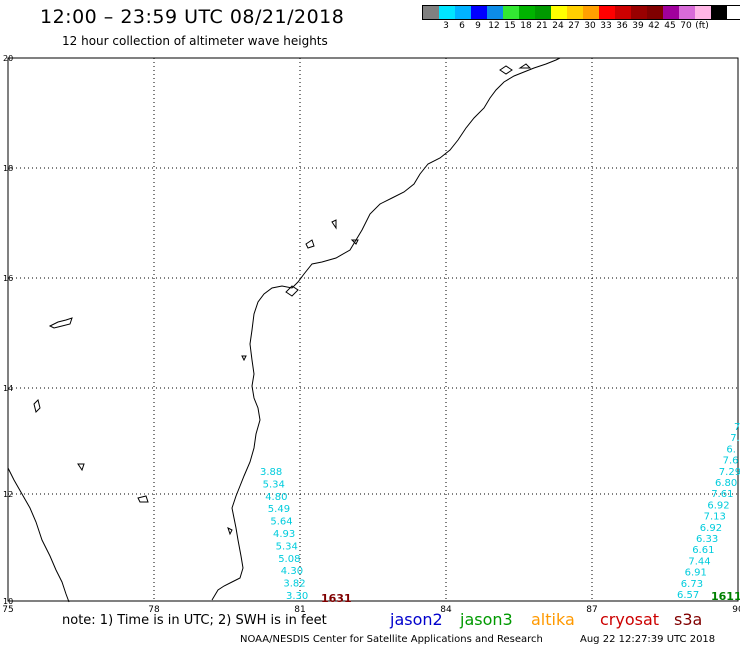 This screenshot has width=740, height=650. I want to click on wave-height-label: 6., so click(731, 449).